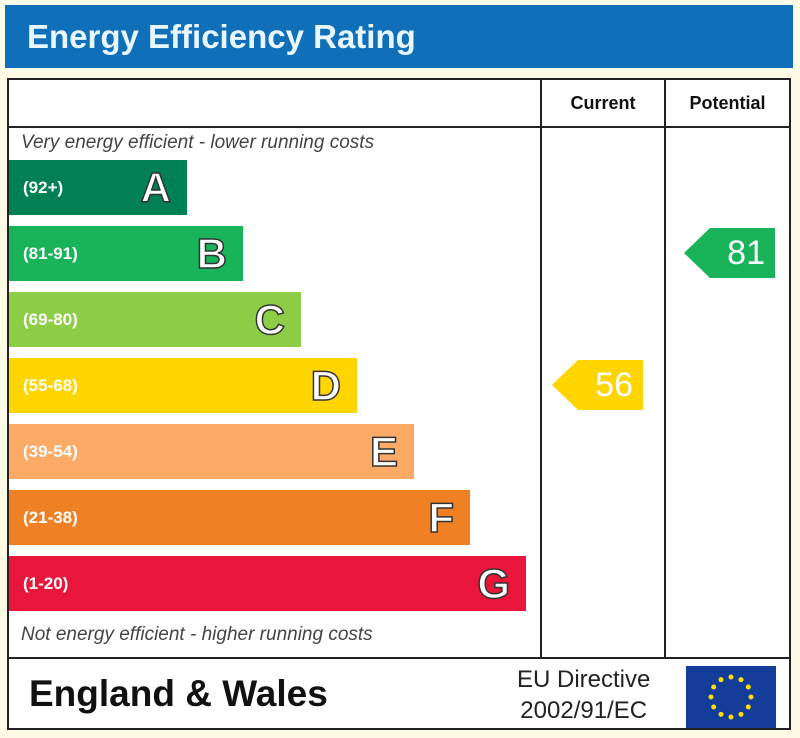  What do you see at coordinates (326, 385) in the screenshot?
I see `band-letter: D` at bounding box center [326, 385].